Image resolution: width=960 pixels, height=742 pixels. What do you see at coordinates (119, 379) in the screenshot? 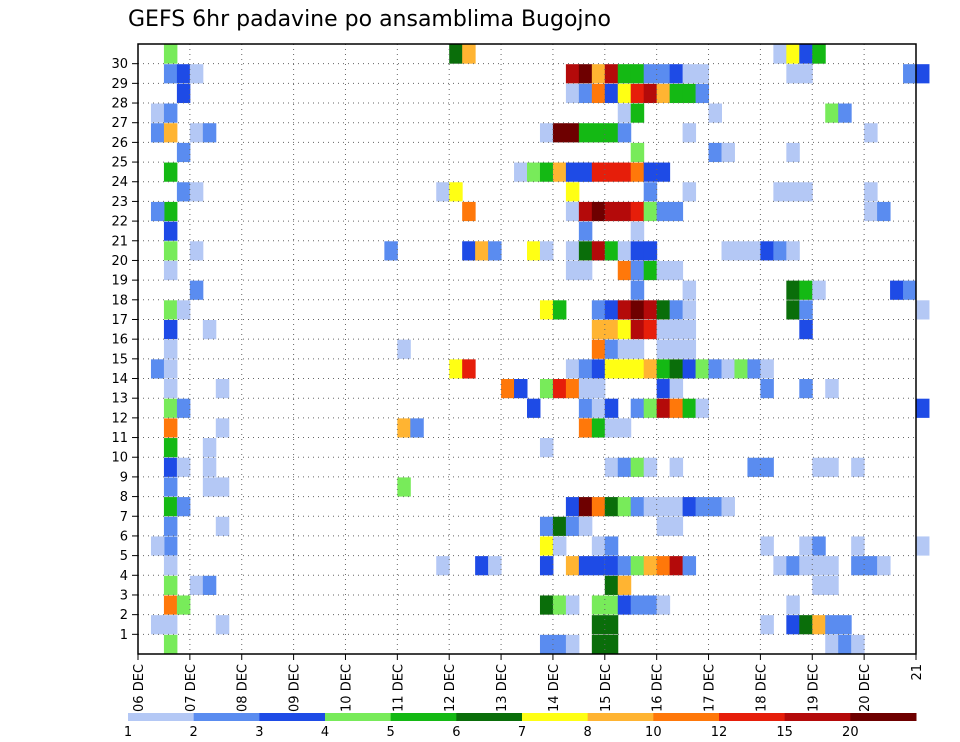
I see `y-tick-label: 14` at bounding box center [119, 379].